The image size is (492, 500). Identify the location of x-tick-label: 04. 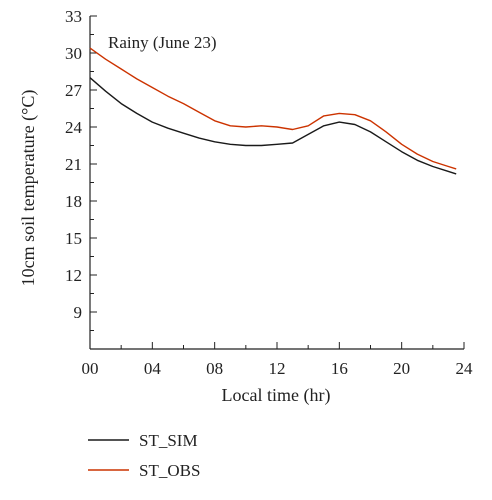
(153, 368).